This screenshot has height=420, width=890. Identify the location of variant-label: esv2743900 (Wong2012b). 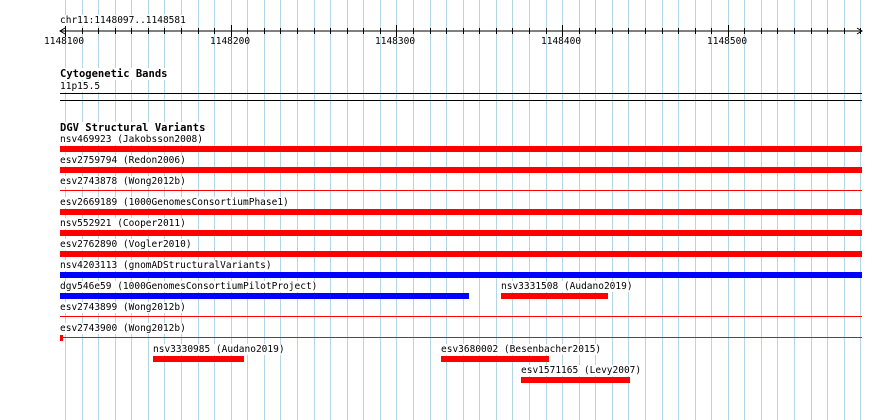
(123, 328).